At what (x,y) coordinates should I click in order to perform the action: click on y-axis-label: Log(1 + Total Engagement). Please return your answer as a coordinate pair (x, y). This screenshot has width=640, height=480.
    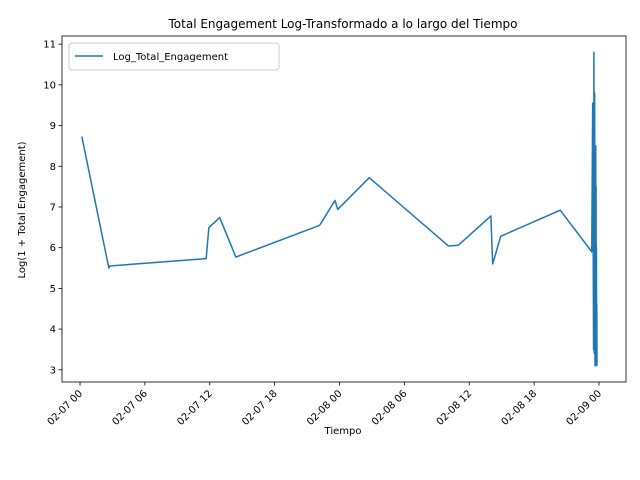
    Looking at the image, I should click on (22, 209).